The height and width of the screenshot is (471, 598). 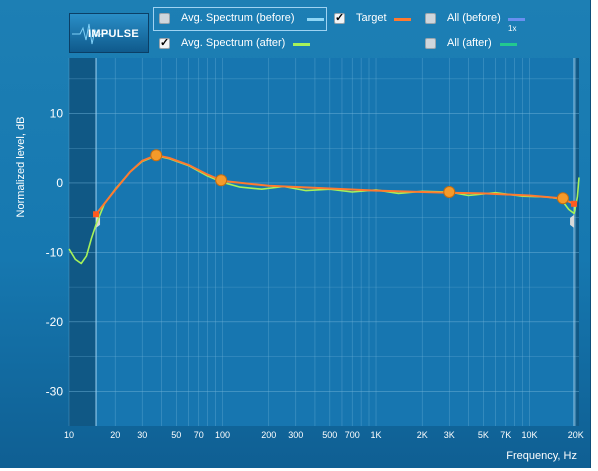 I want to click on y-axis-title: Normalized level, dB, so click(x=21, y=167).